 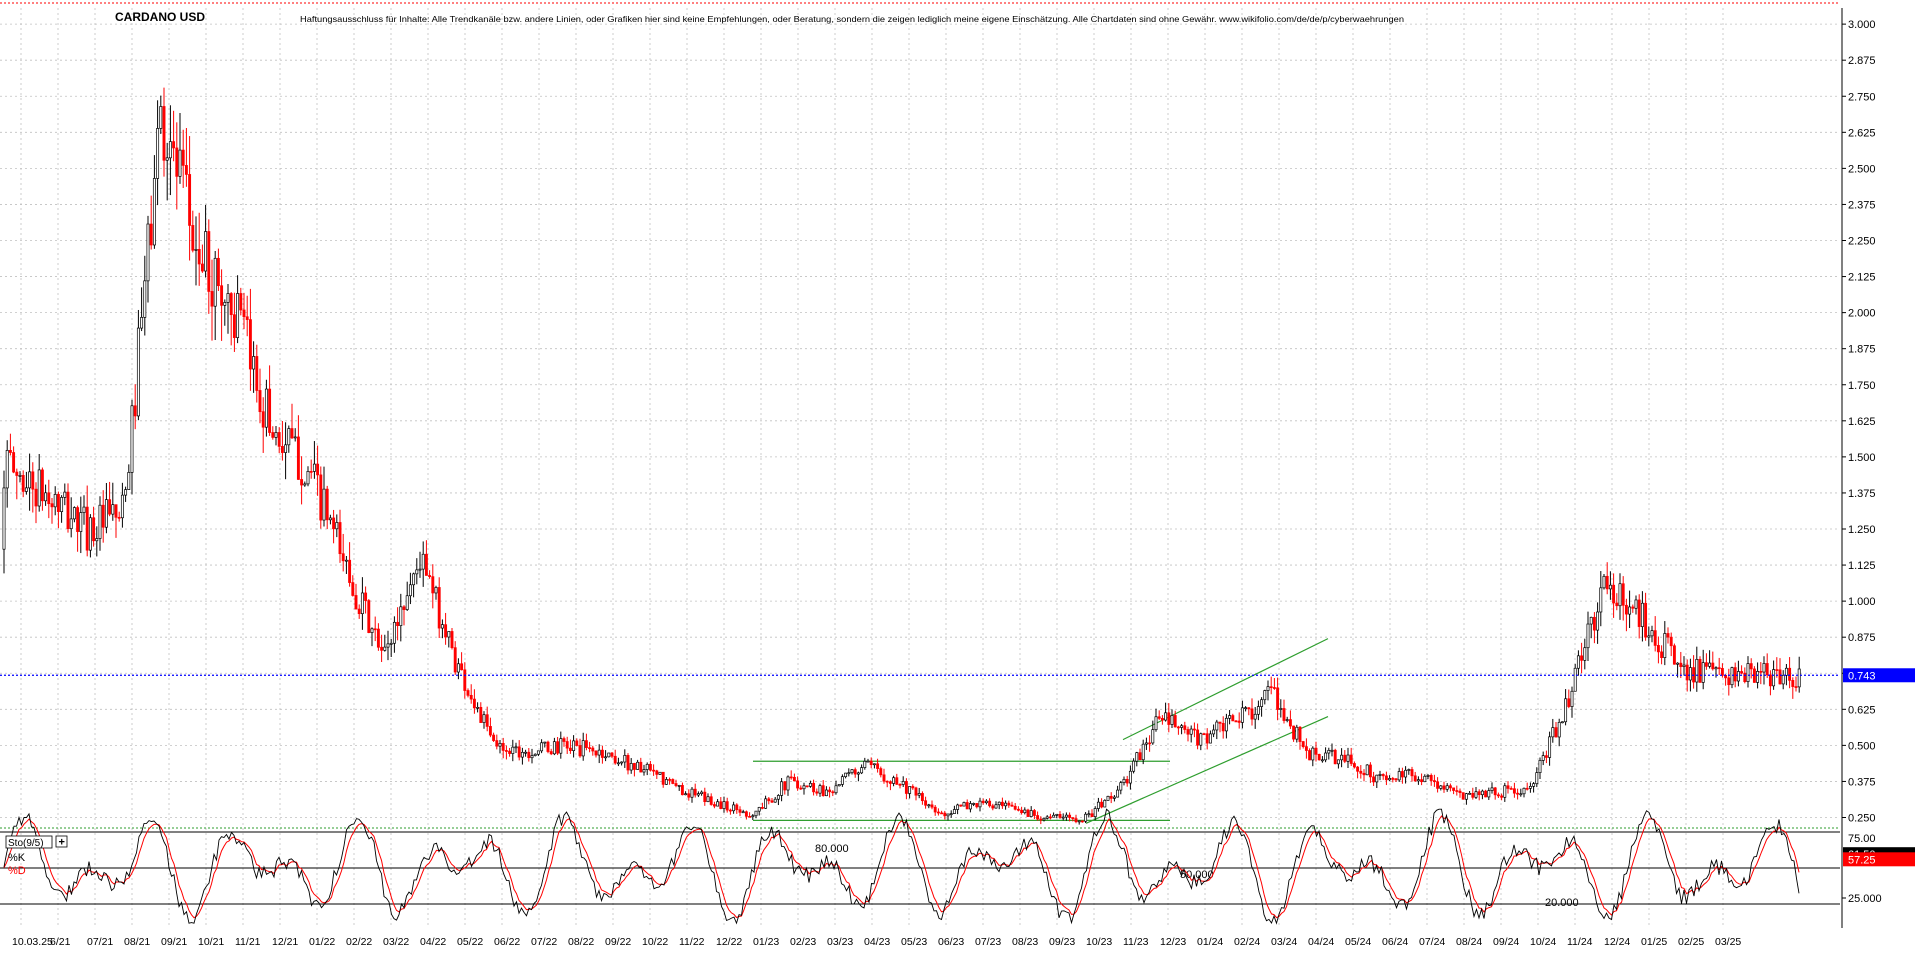 What do you see at coordinates (32, 942) in the screenshot?
I see `date-tick-label: 10.03.25` at bounding box center [32, 942].